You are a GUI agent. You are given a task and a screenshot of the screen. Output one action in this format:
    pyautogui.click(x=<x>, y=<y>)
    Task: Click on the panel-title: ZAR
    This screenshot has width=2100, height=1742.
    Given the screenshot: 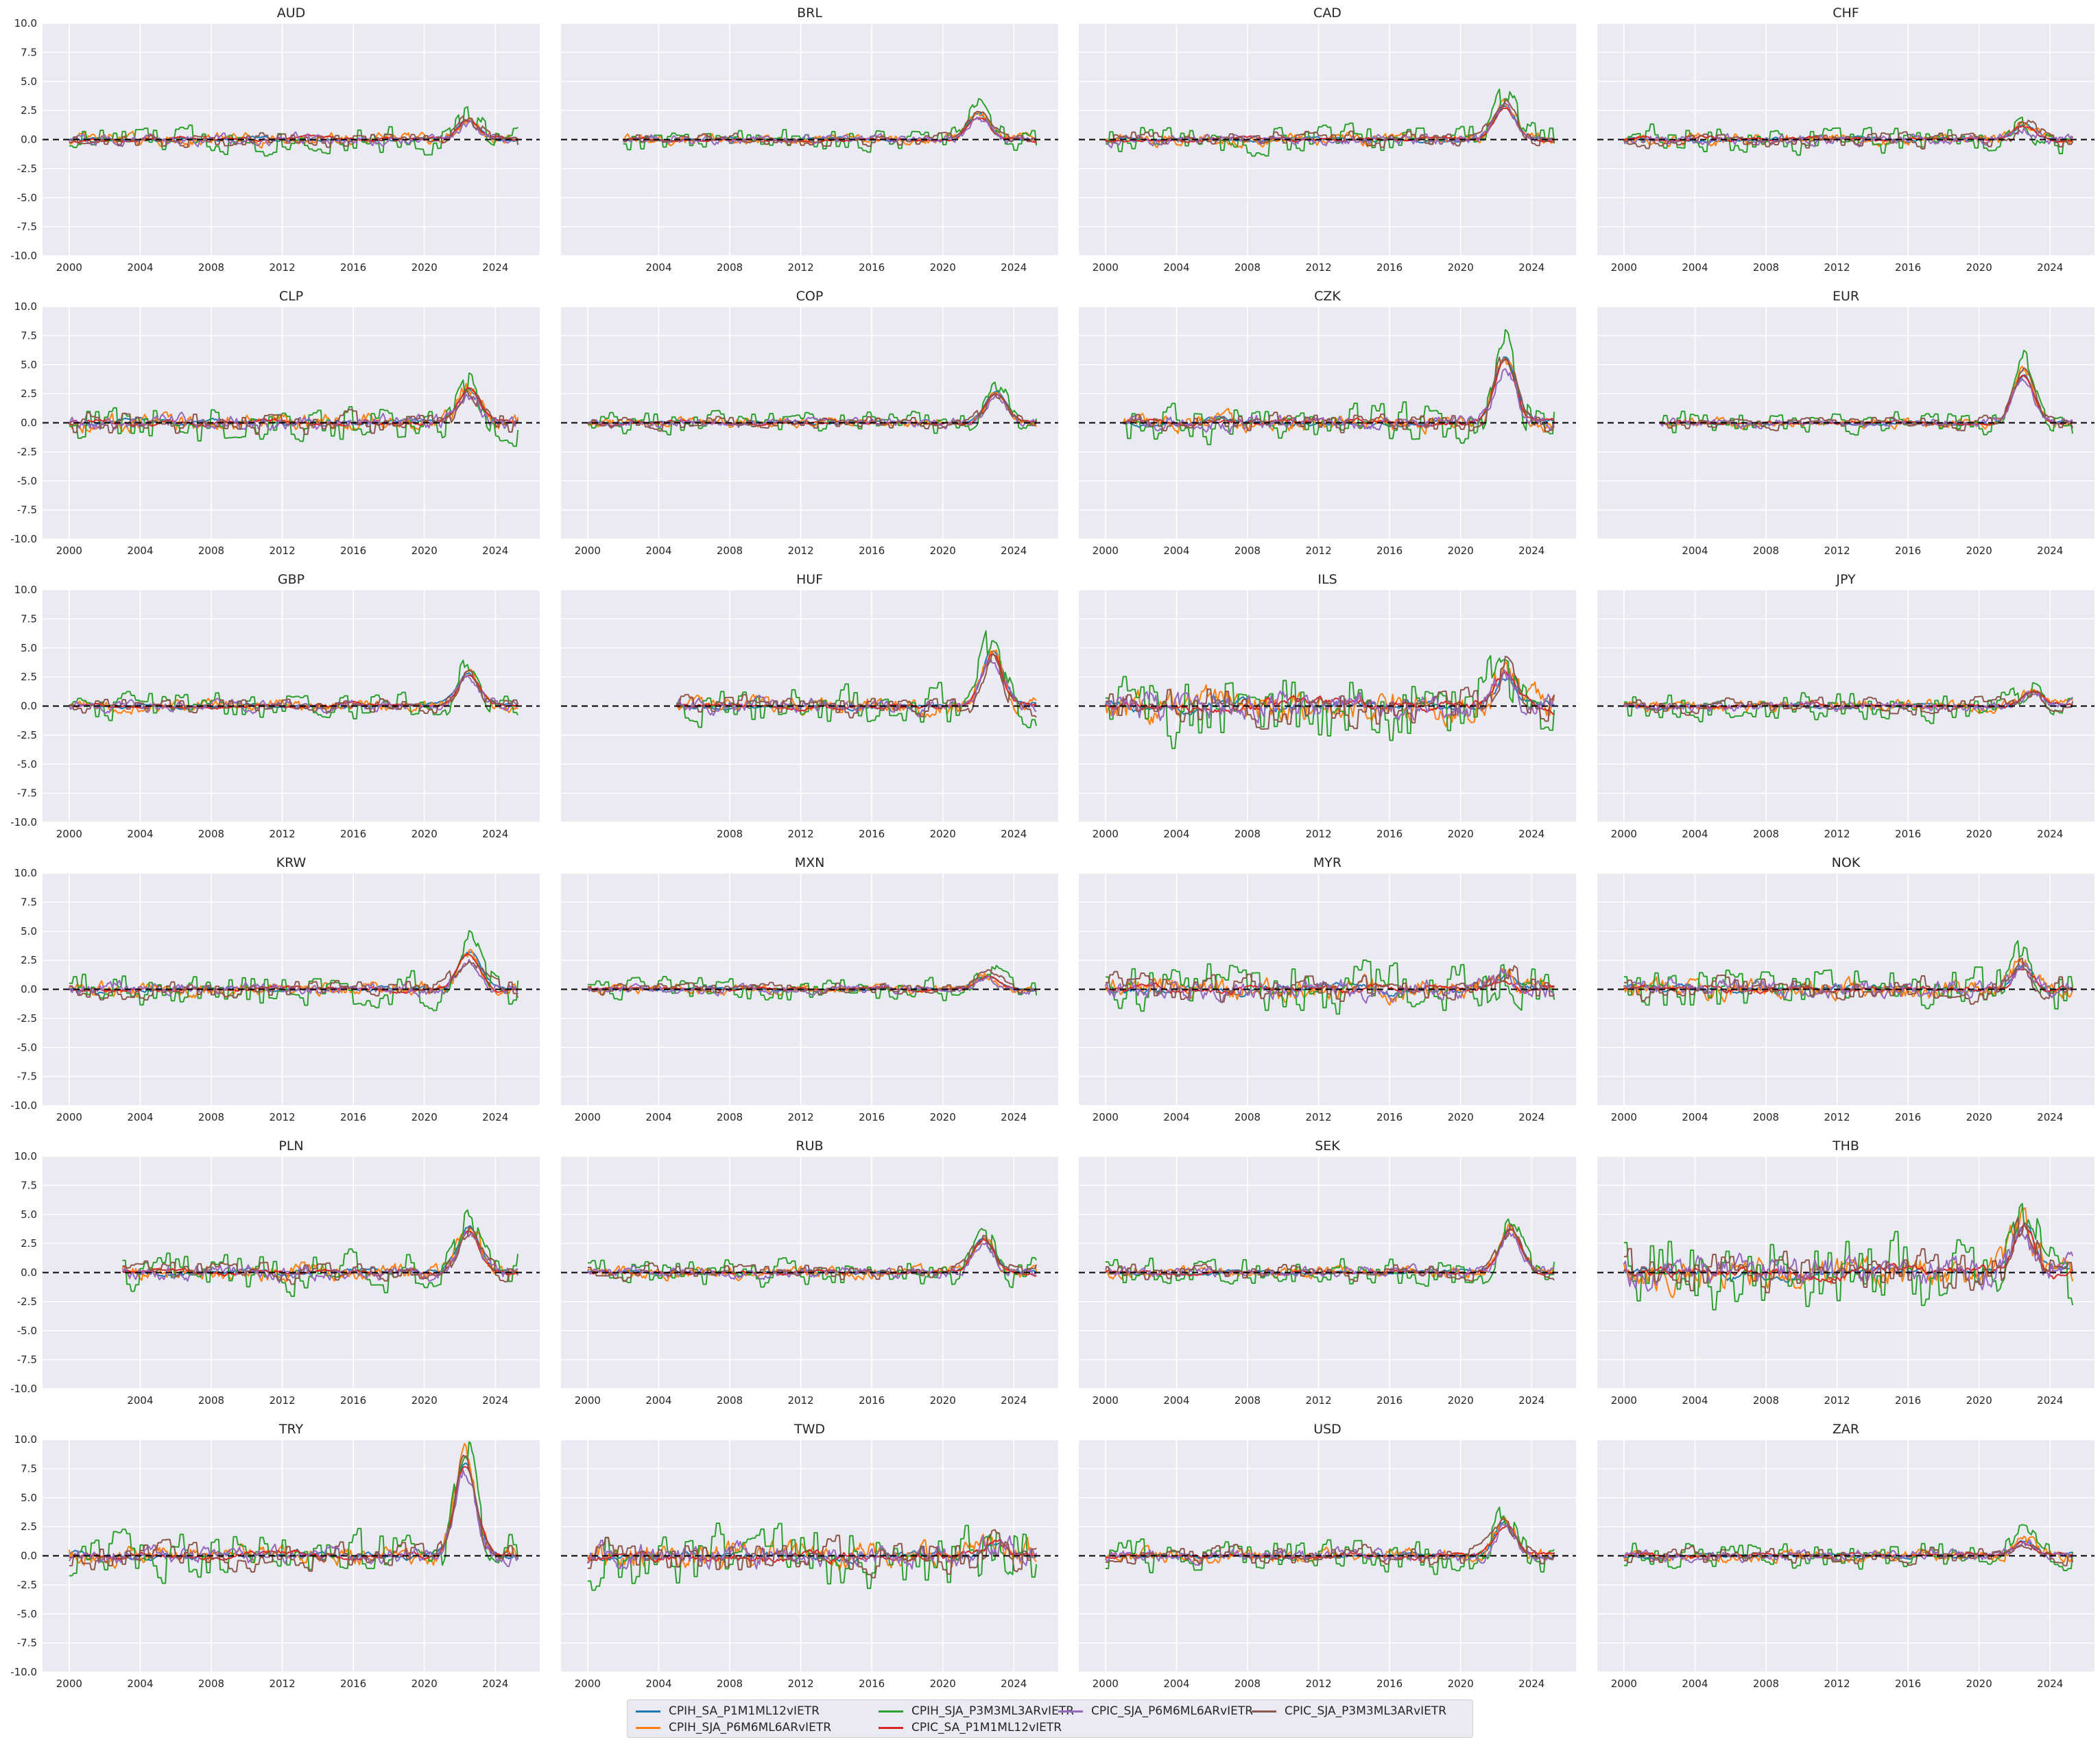 What is the action you would take?
    pyautogui.click(x=1846, y=1430)
    